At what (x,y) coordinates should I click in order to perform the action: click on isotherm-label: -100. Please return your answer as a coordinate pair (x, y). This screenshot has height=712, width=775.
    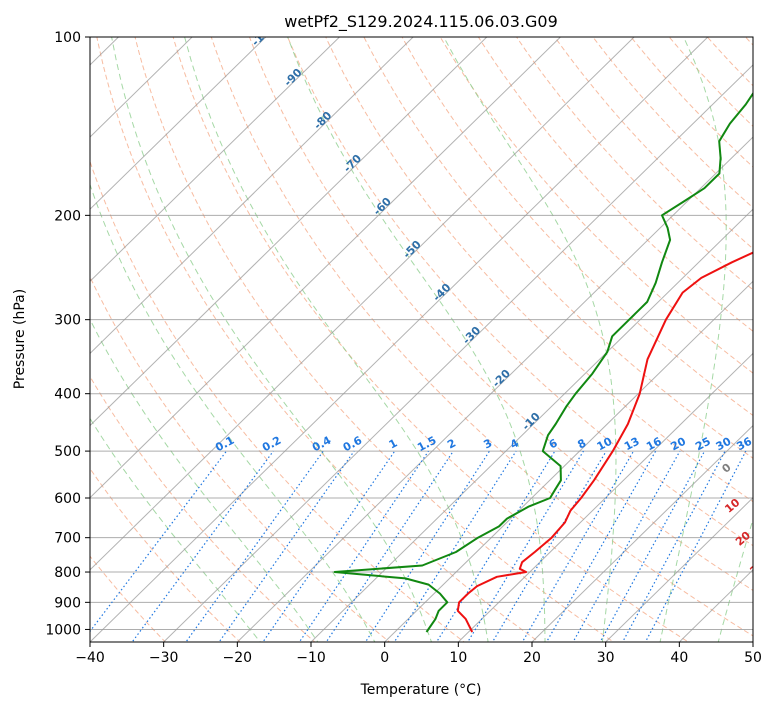
    Looking at the image, I should click on (263, 34).